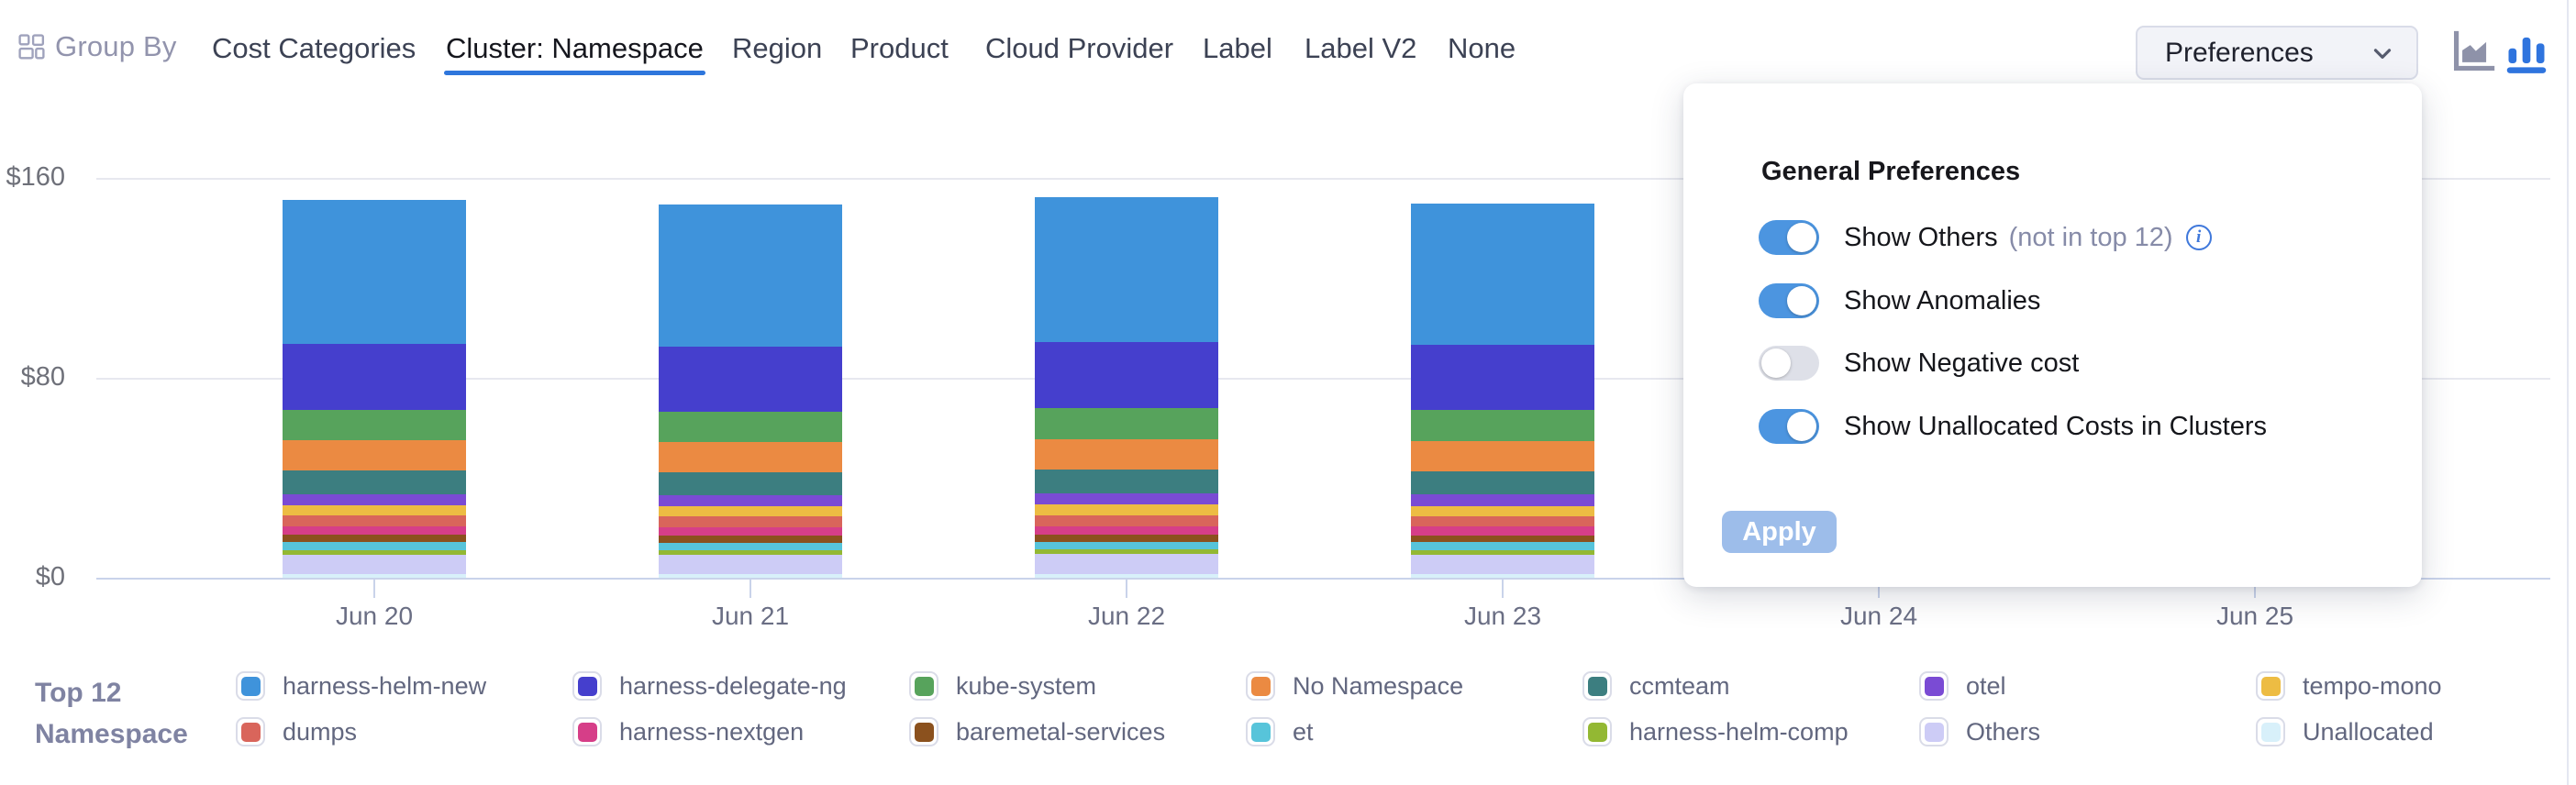 The image size is (2576, 785). Describe the element at coordinates (314, 48) in the screenshot. I see `tab-cost-categories: Cost Categories` at that location.